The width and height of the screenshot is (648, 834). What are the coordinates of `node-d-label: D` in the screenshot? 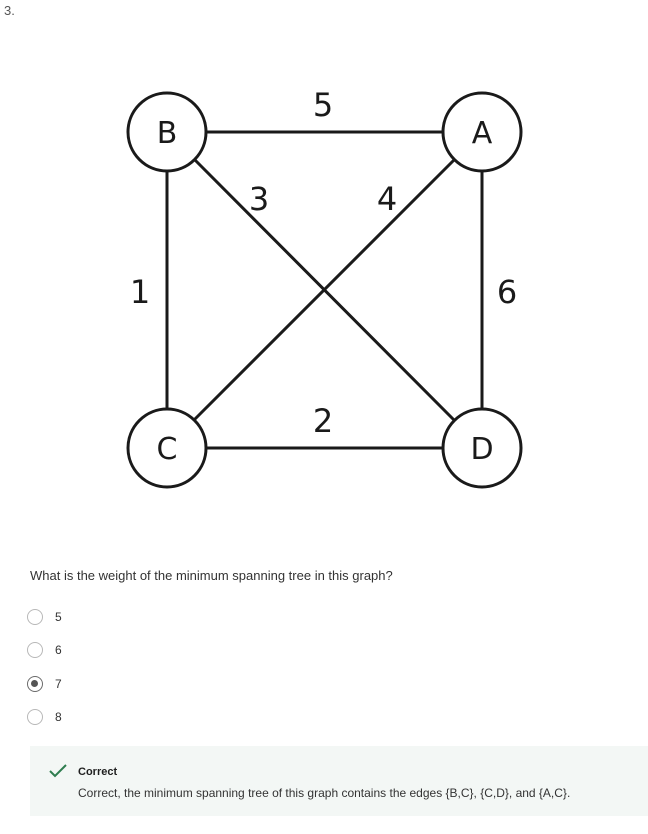 It's located at (481, 449).